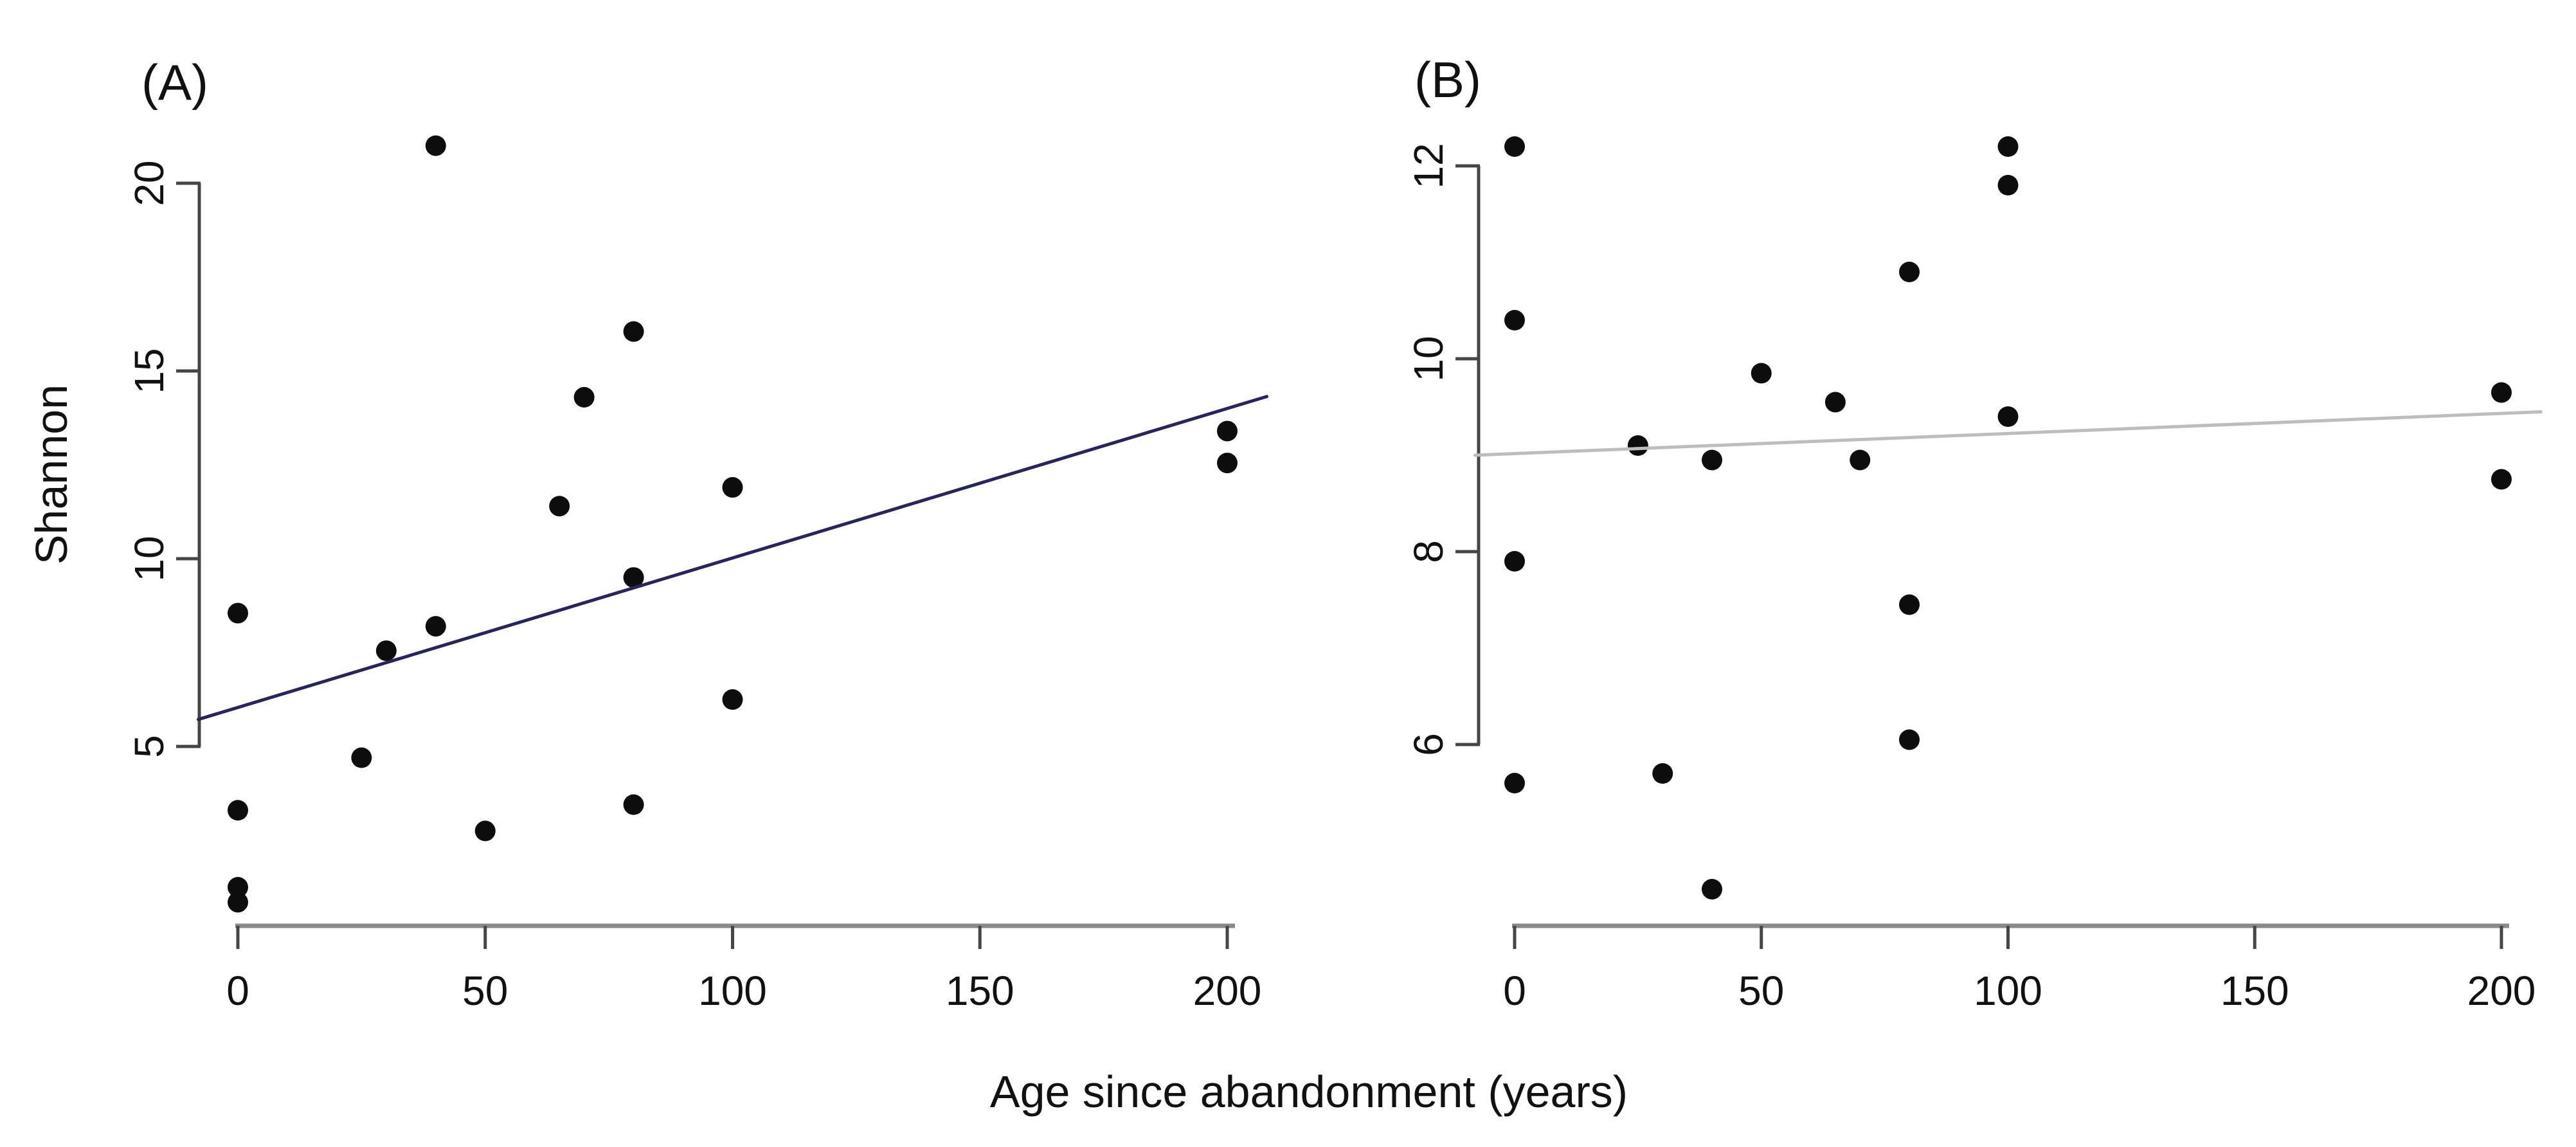  What do you see at coordinates (149, 371) in the screenshot?
I see `y-tick-label: 15` at bounding box center [149, 371].